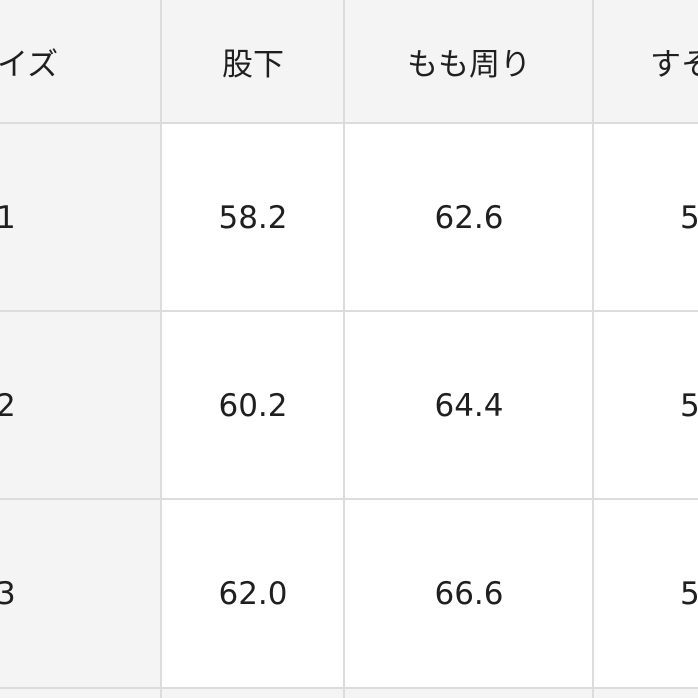 The image size is (698, 698). Describe the element at coordinates (80, 594) in the screenshot. I see `row-3-size: 3` at that location.